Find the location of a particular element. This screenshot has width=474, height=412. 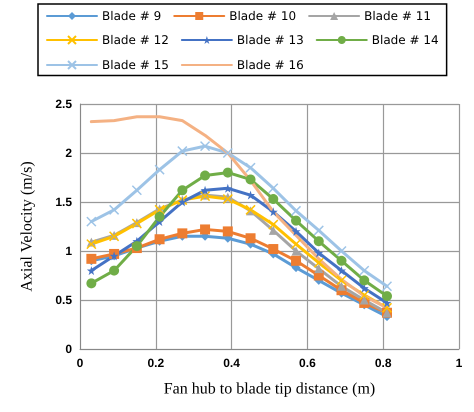

legend-label: Blade # 12 is located at coordinates (135, 40).